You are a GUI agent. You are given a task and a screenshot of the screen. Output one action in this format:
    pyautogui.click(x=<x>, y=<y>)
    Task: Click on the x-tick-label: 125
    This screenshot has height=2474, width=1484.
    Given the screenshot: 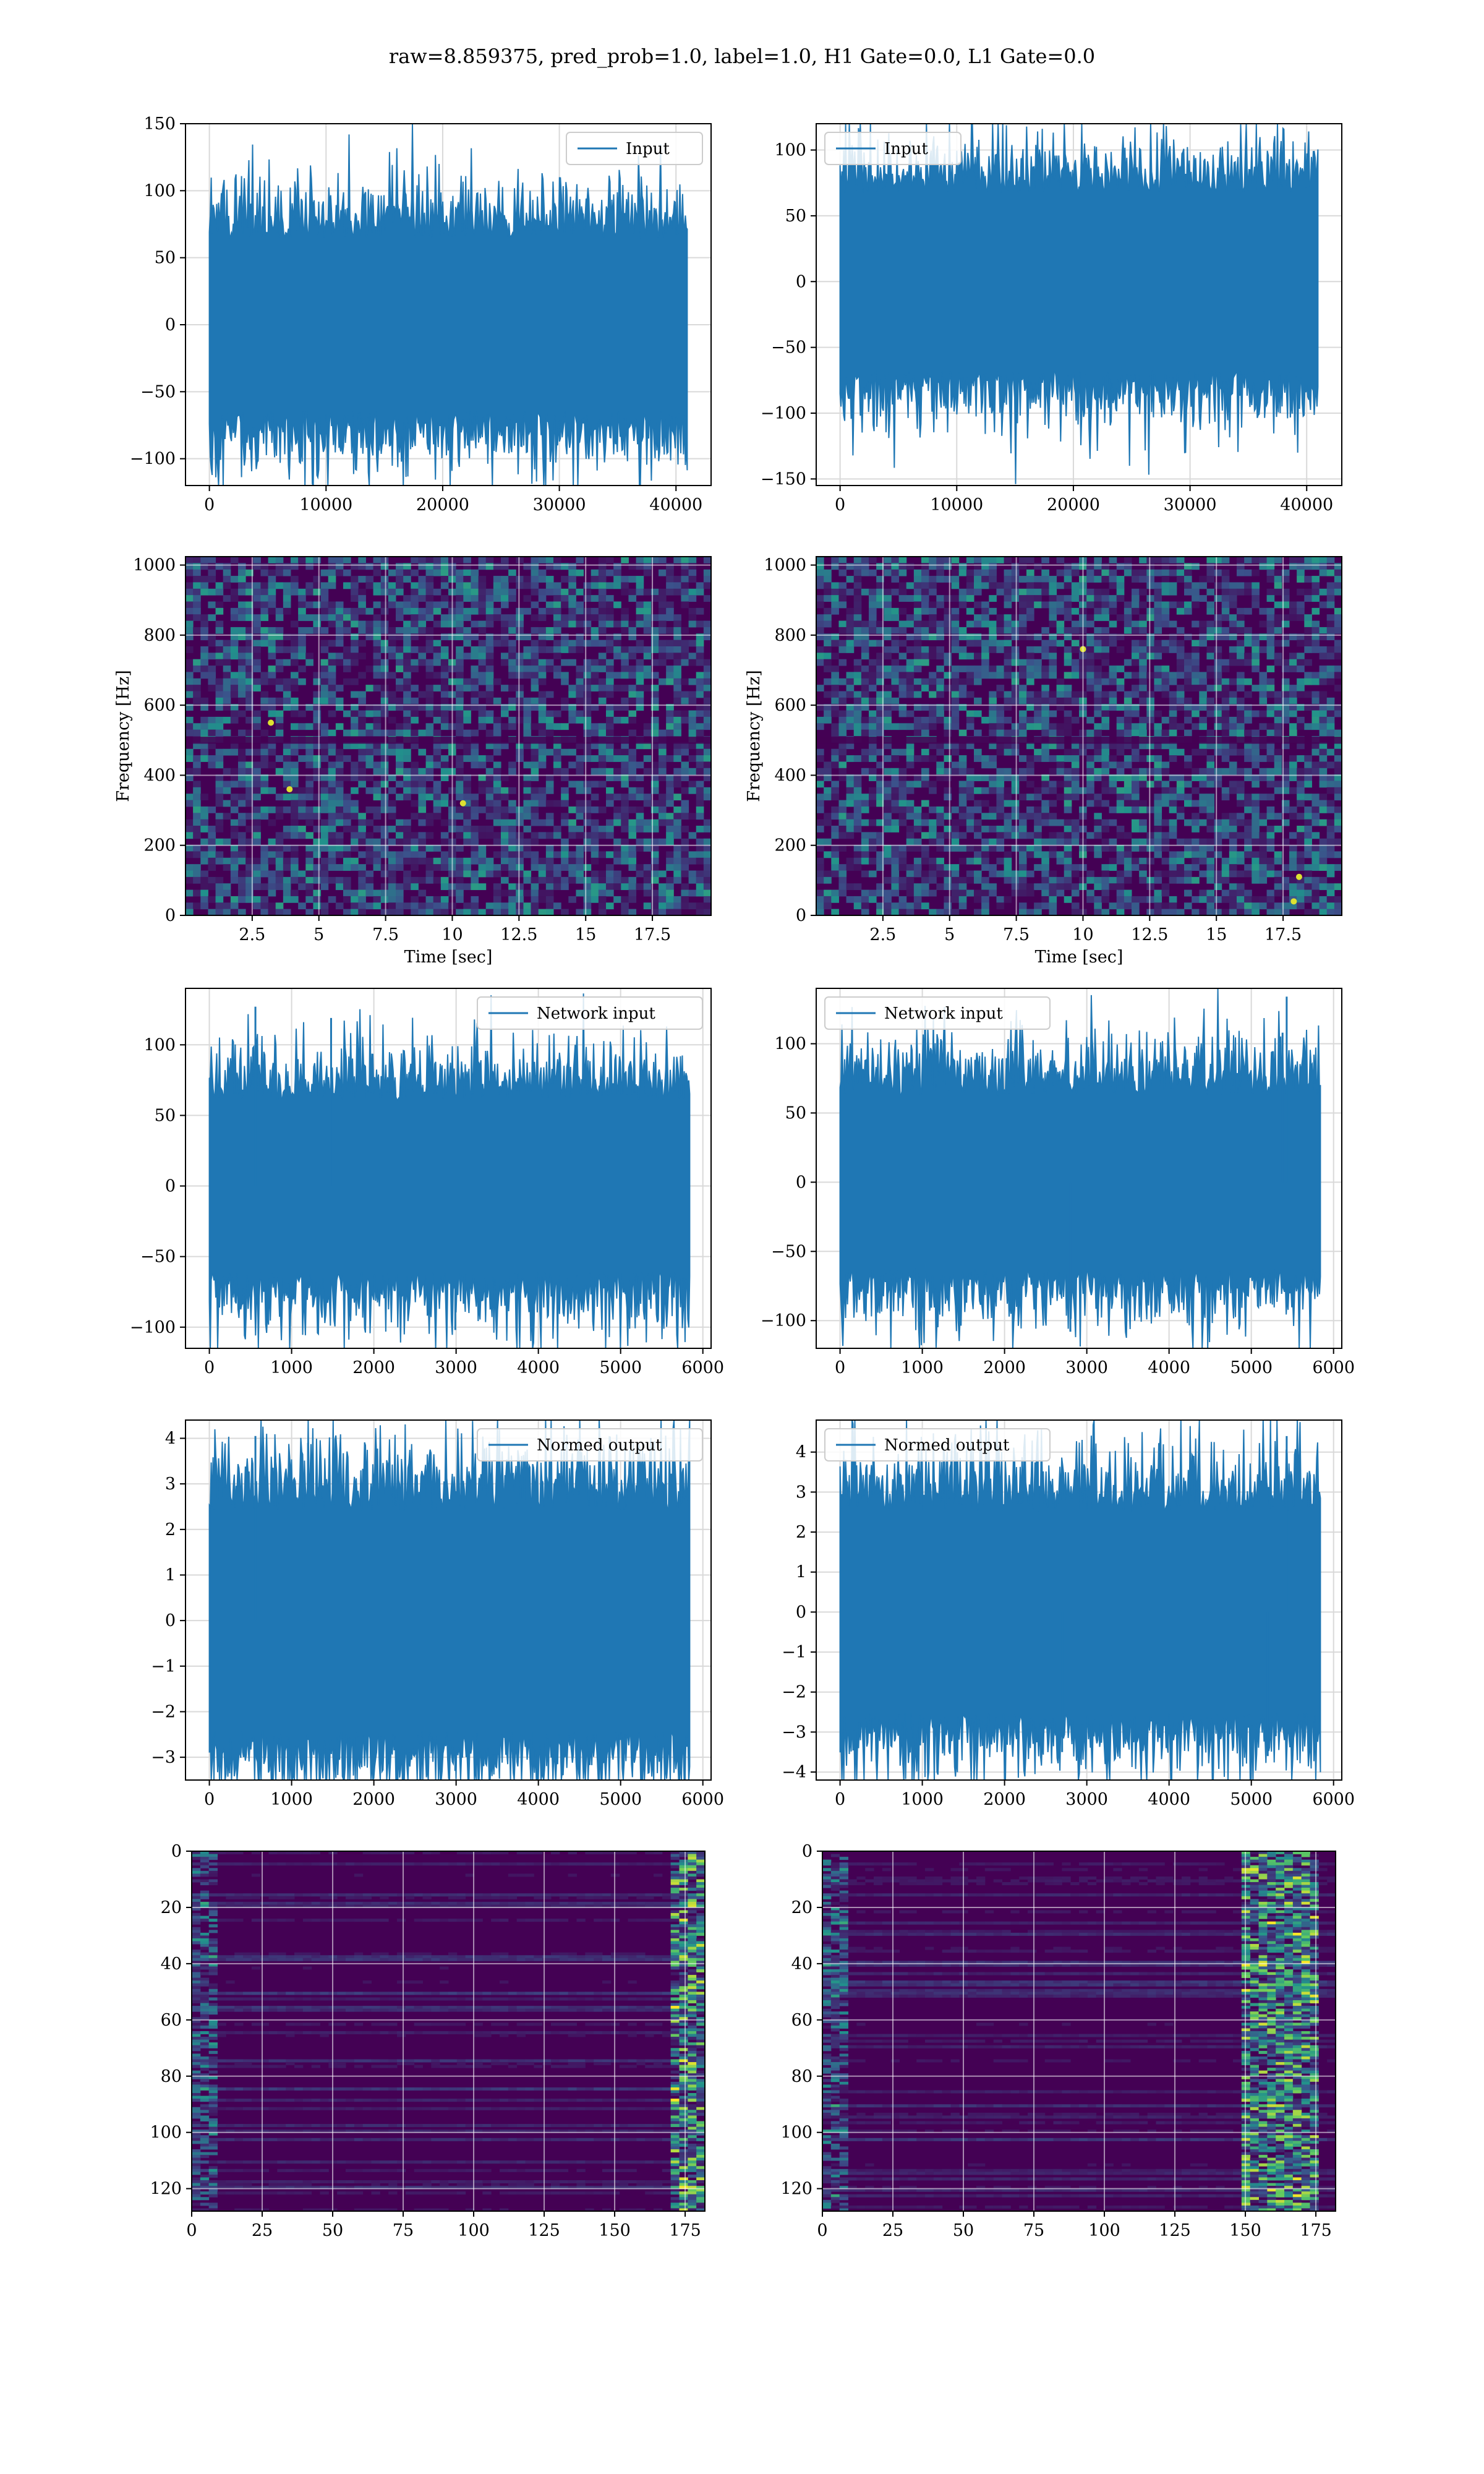 What is the action you would take?
    pyautogui.click(x=544, y=2230)
    